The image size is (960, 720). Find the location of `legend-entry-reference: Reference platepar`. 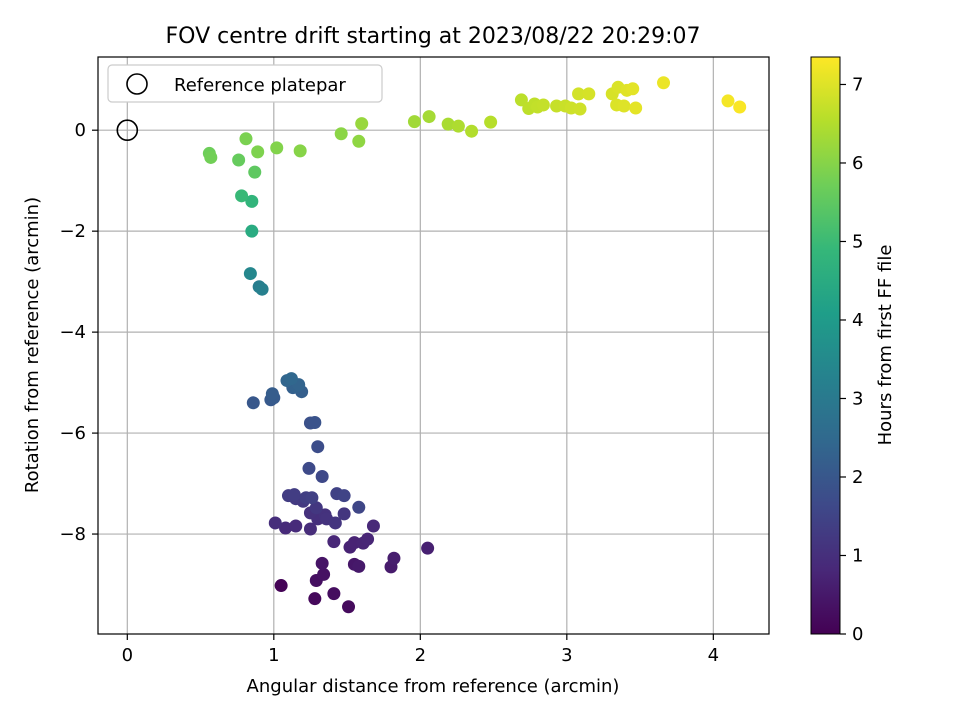

legend-entry-reference: Reference platepar is located at coordinates (260, 85).